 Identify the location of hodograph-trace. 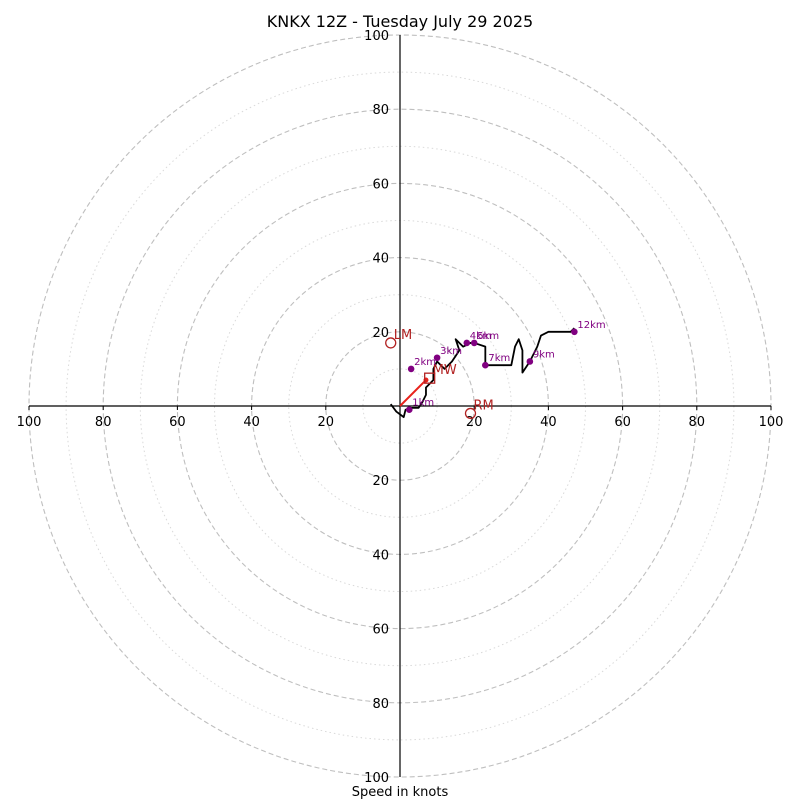
(483, 373).